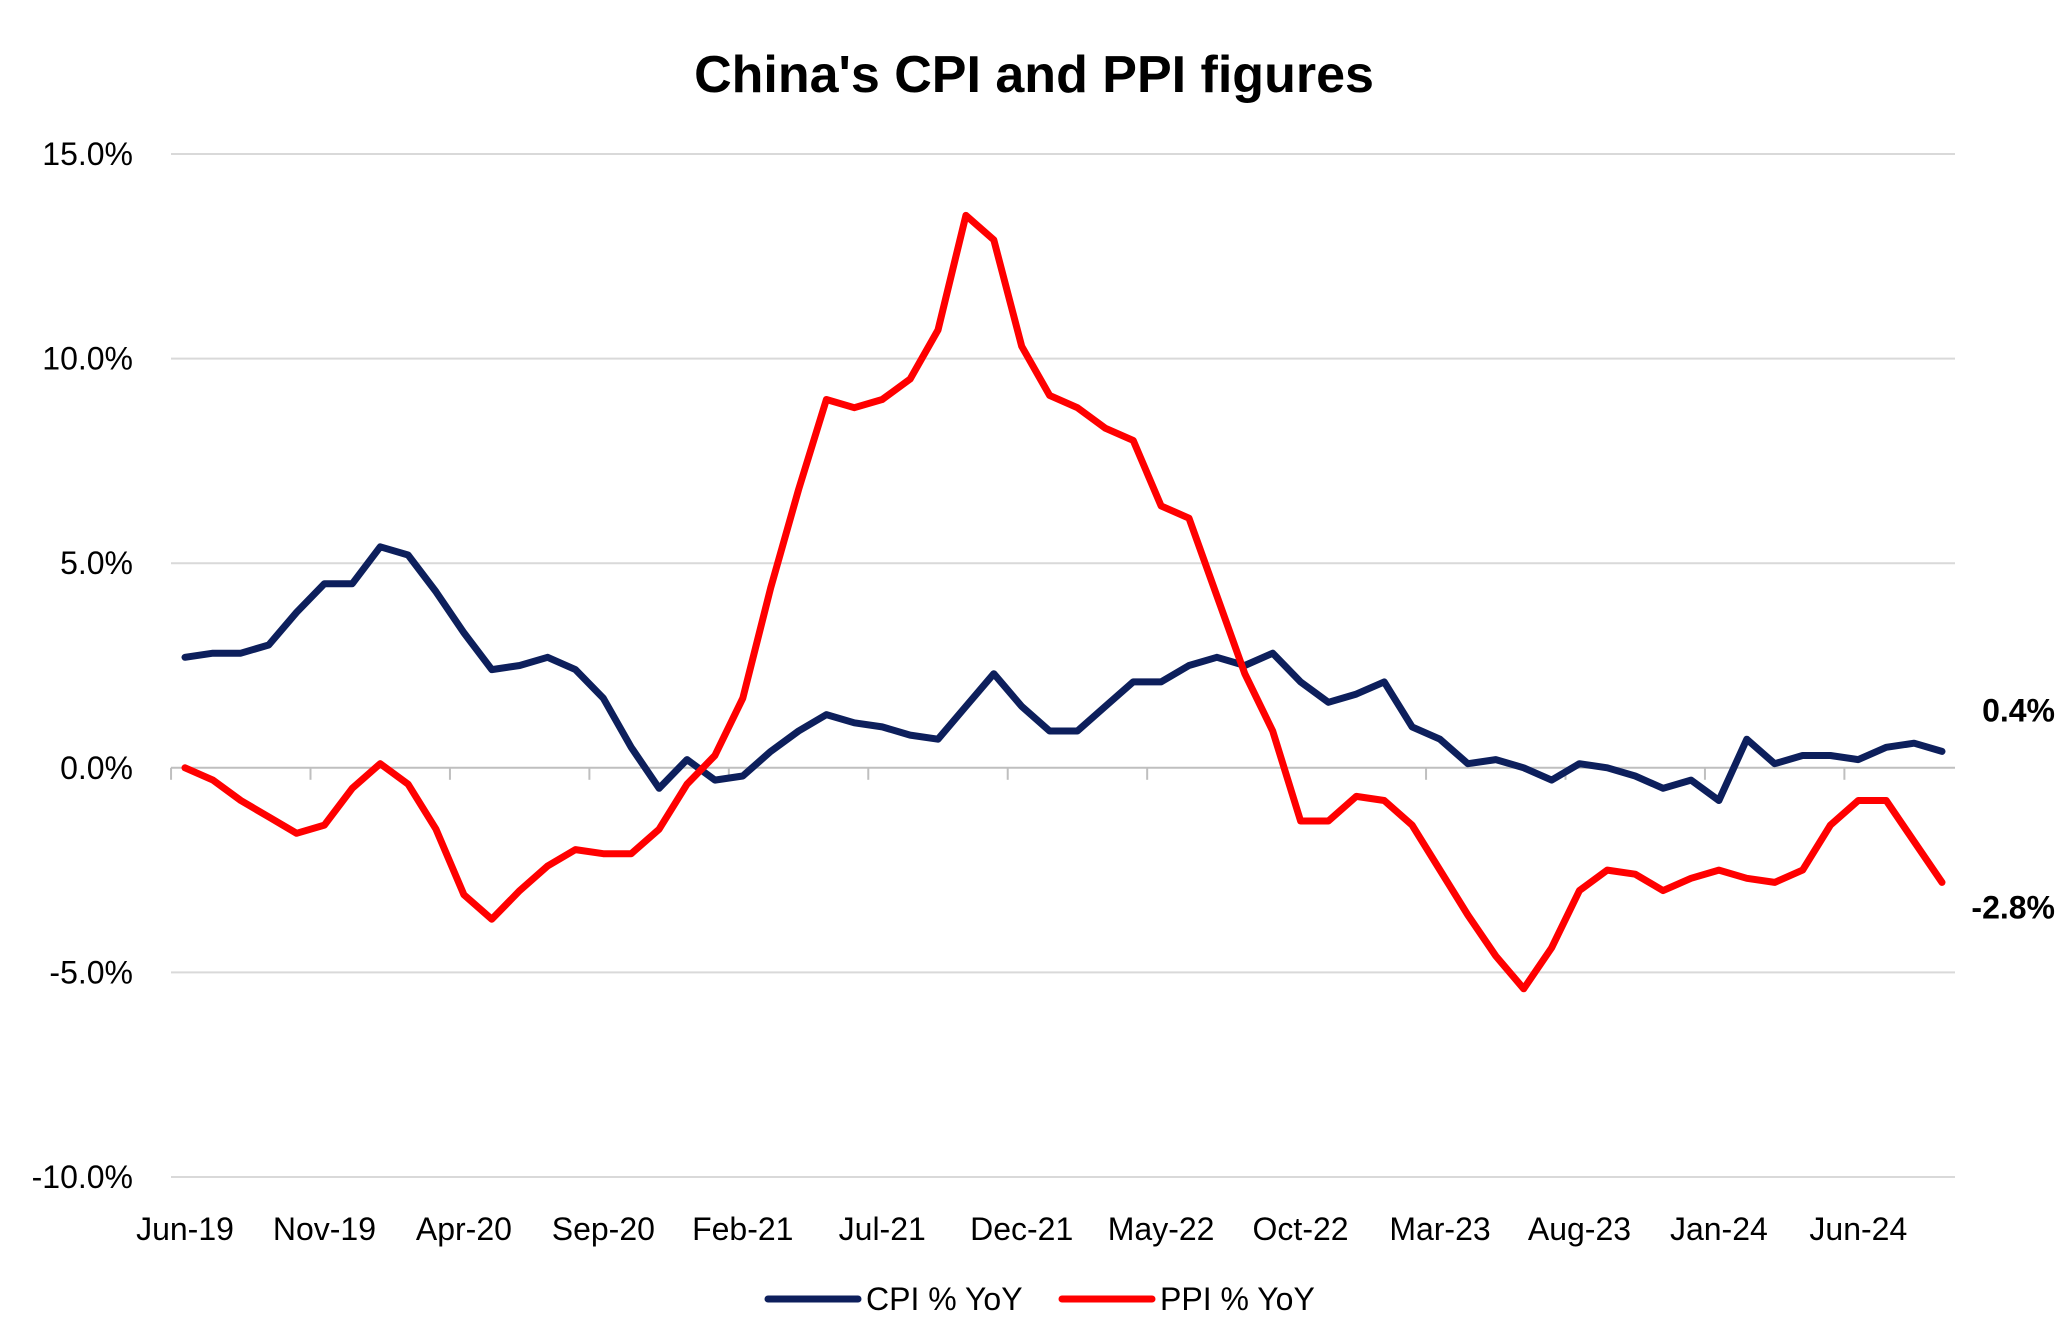  Describe the element at coordinates (1579, 1229) in the screenshot. I see `x-tick-label: Aug-23` at that location.